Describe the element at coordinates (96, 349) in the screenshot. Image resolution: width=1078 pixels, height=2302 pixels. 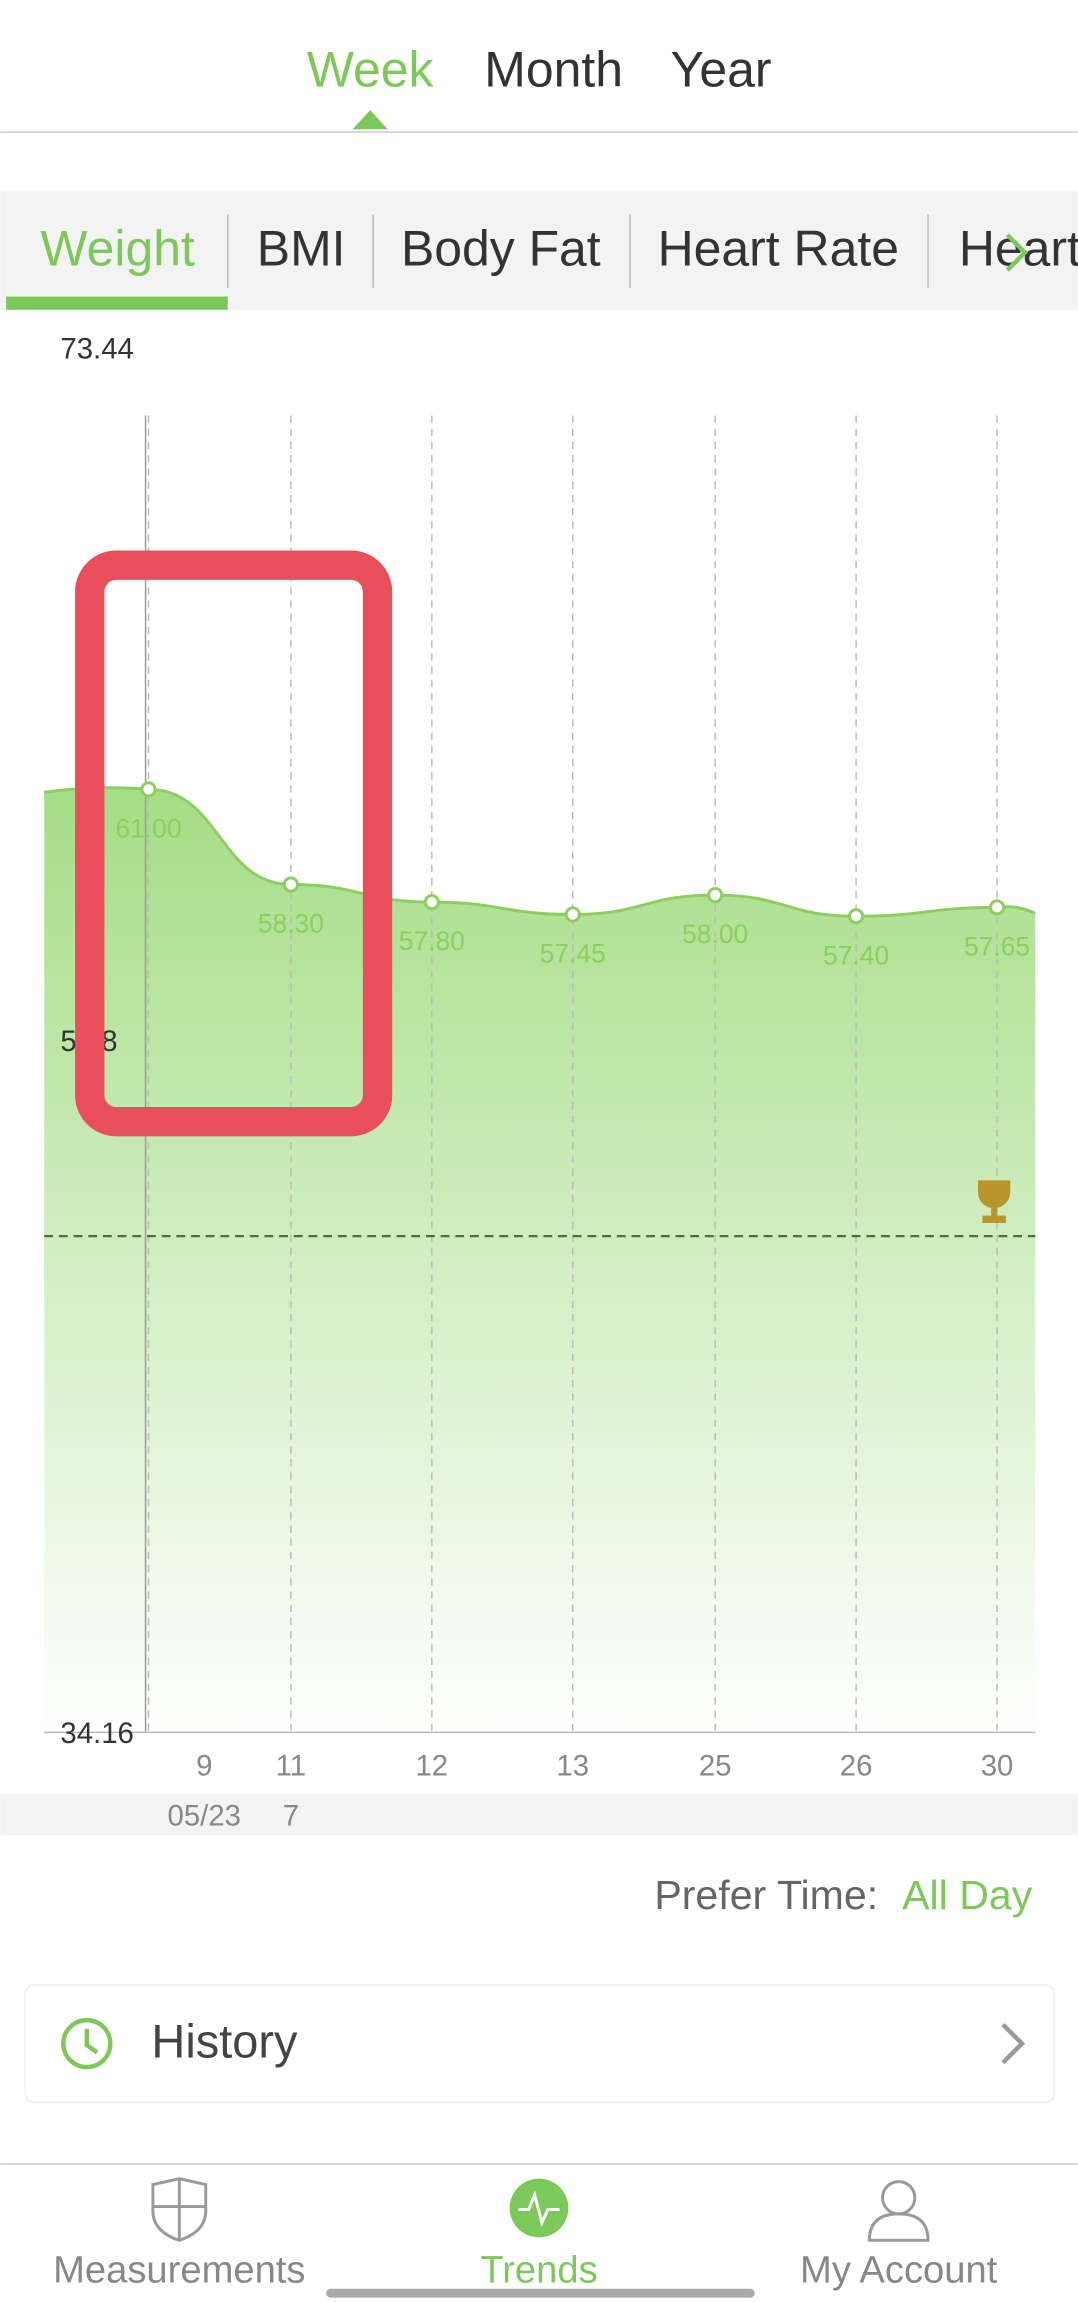
I see `y-tick-label: 73.44` at that location.